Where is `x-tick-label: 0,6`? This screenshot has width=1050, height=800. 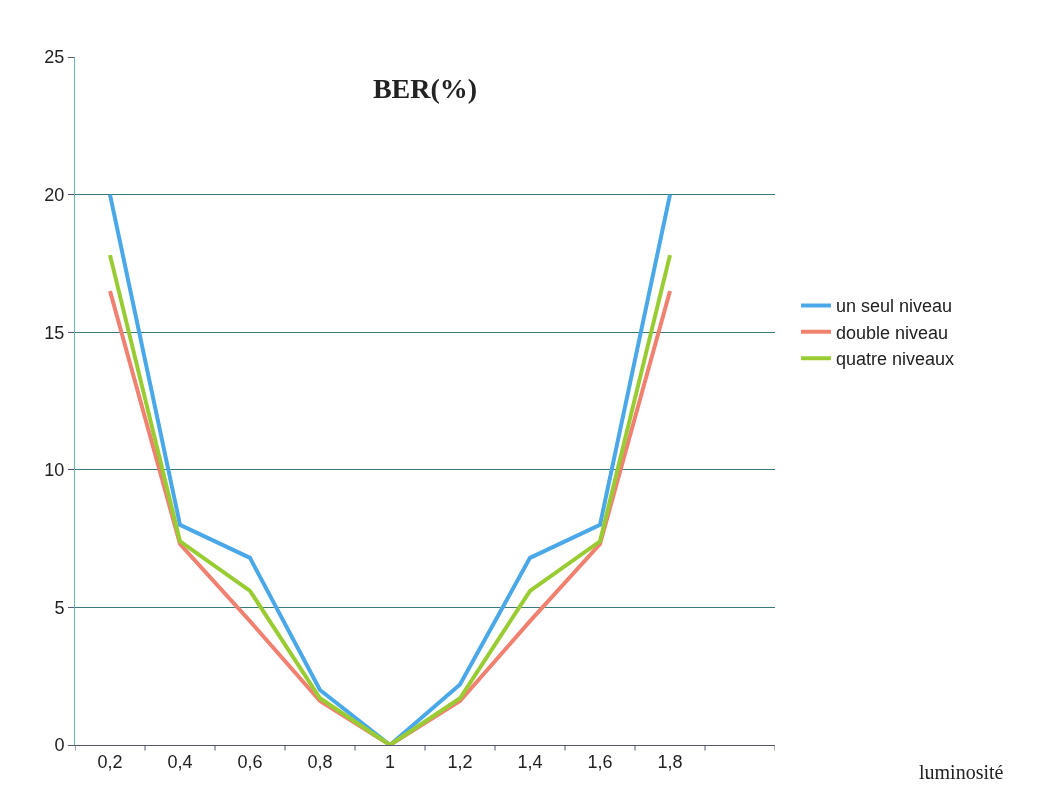 x-tick-label: 0,6 is located at coordinates (250, 761).